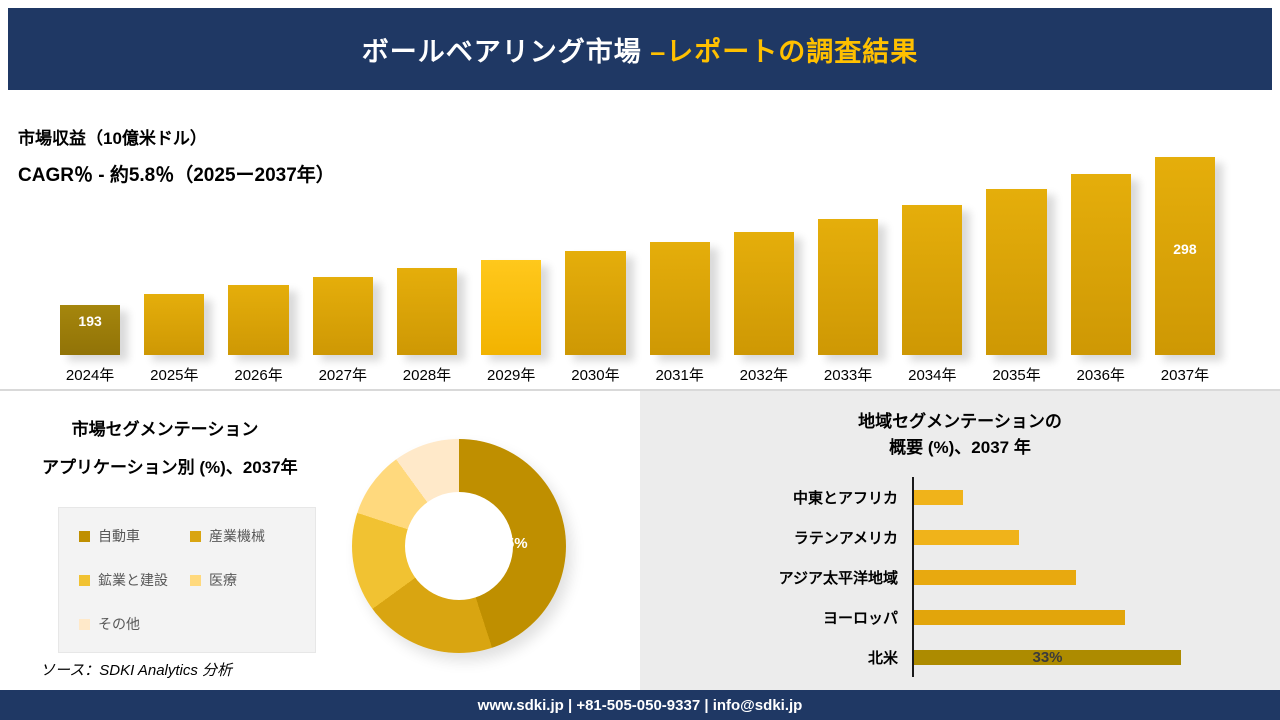  Describe the element at coordinates (679, 375) in the screenshot. I see `year-axis-label: 2031年` at that location.